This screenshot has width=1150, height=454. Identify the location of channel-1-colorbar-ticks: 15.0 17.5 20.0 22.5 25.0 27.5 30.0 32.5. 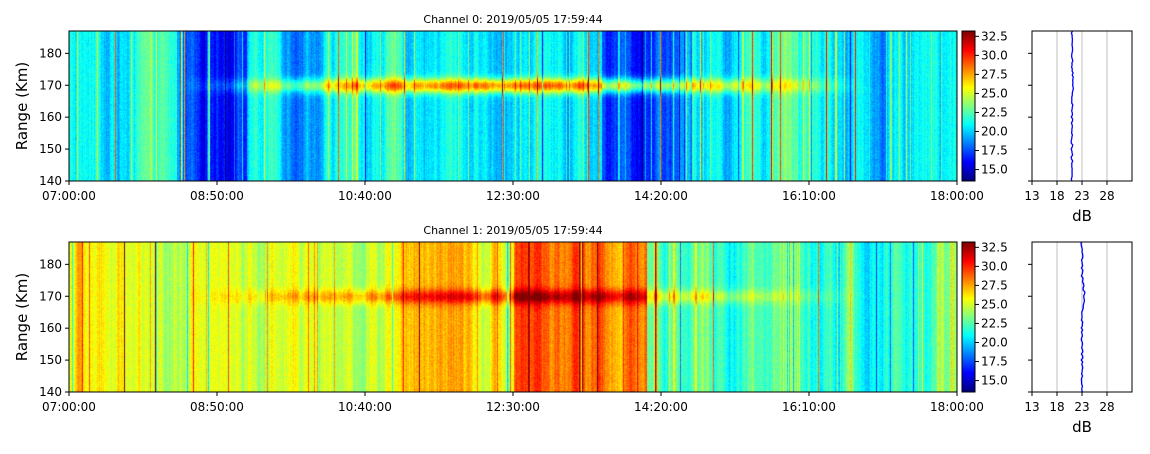
(991, 314).